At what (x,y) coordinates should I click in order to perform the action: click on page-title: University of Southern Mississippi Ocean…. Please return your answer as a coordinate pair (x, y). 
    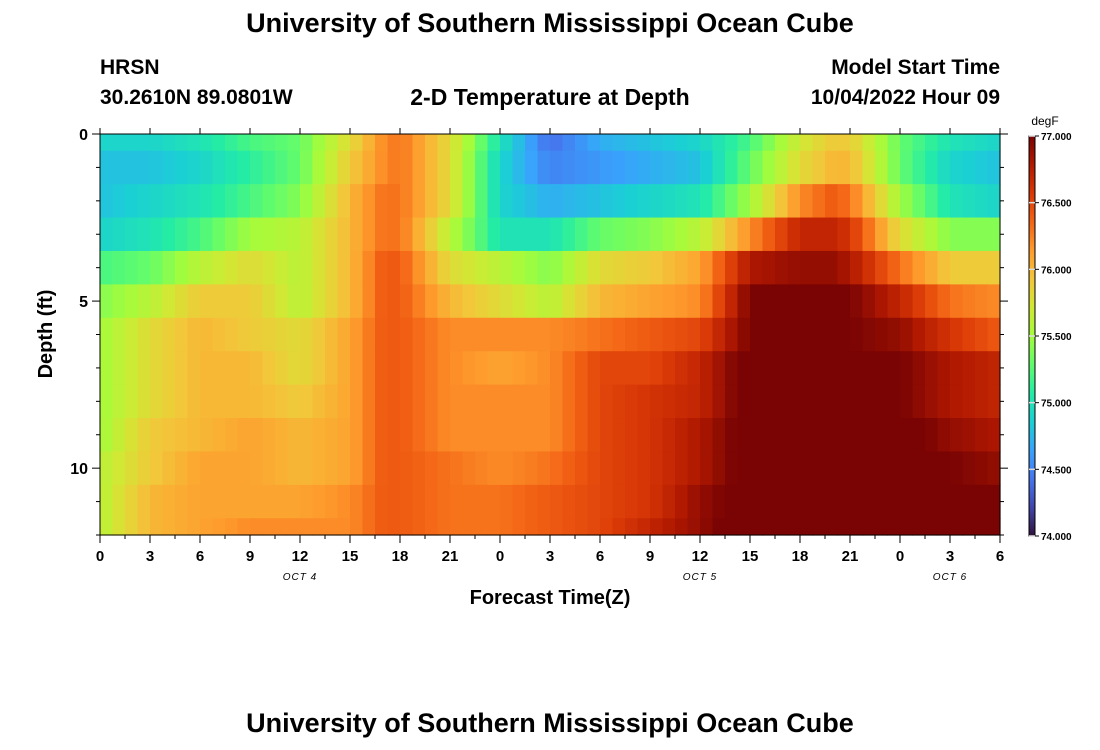
    Looking at the image, I should click on (550, 23).